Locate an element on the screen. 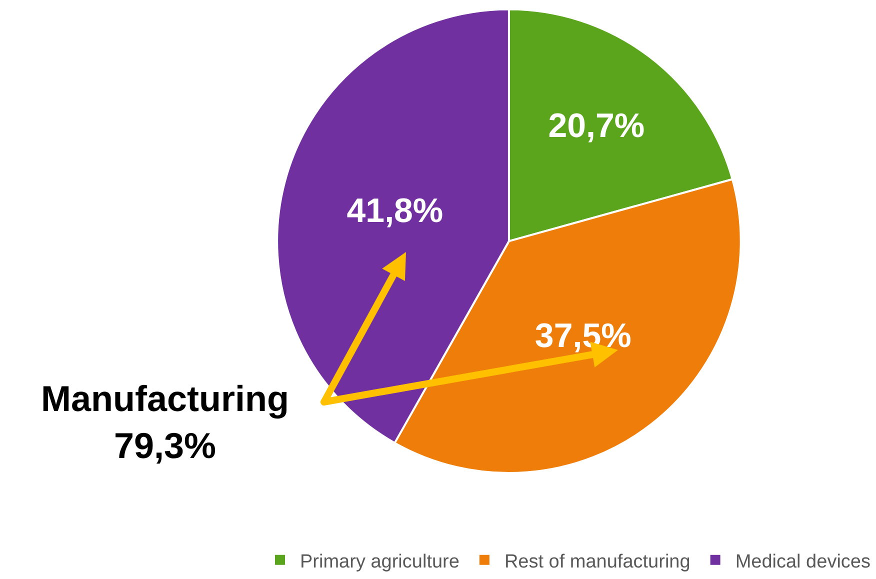  data-label: 20,7% is located at coordinates (596, 126).